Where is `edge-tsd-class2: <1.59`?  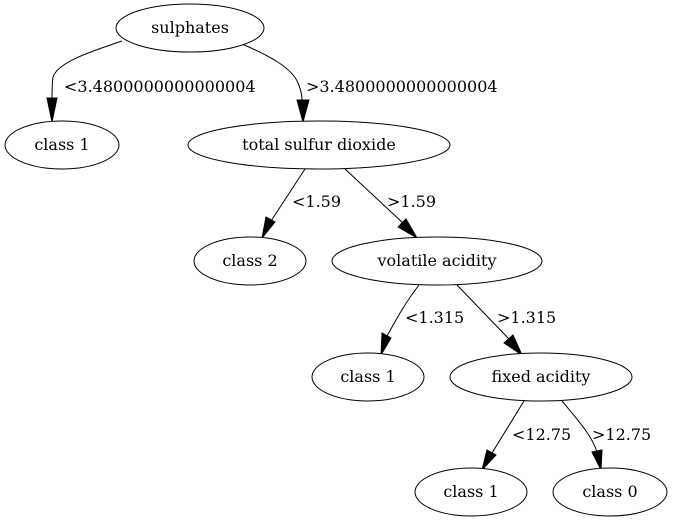
edge-tsd-class2: <1.59 is located at coordinates (301, 203).